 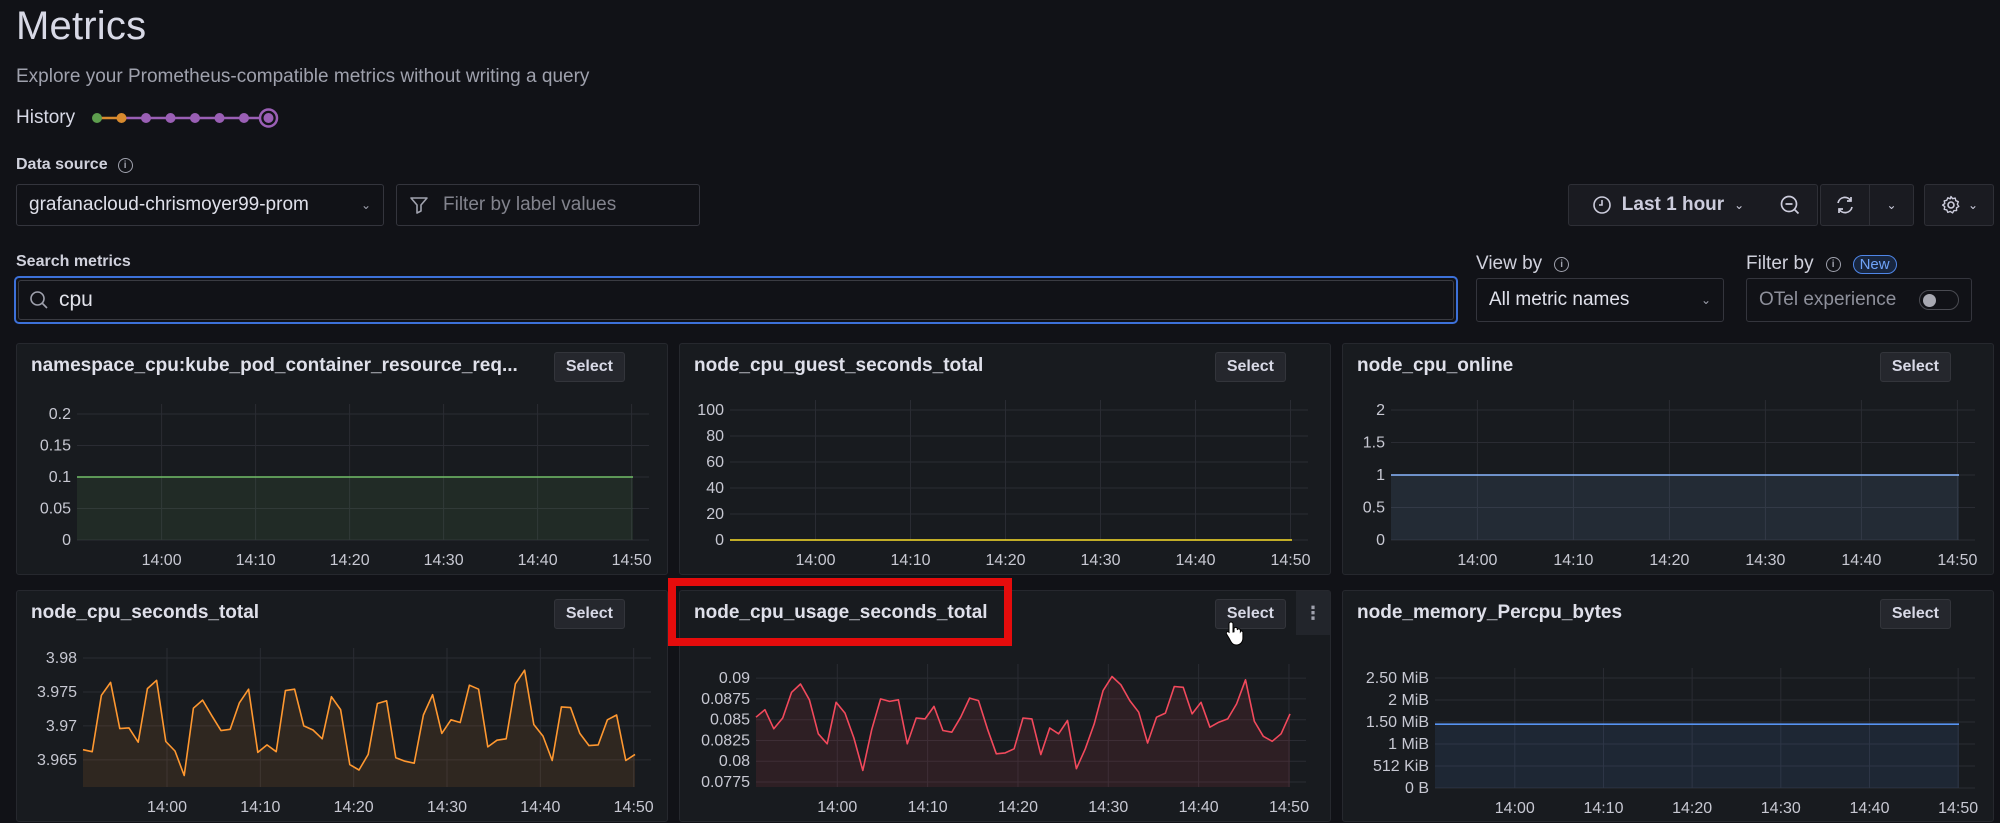 What do you see at coordinates (419, 205) in the screenshot?
I see `filter-icon` at bounding box center [419, 205].